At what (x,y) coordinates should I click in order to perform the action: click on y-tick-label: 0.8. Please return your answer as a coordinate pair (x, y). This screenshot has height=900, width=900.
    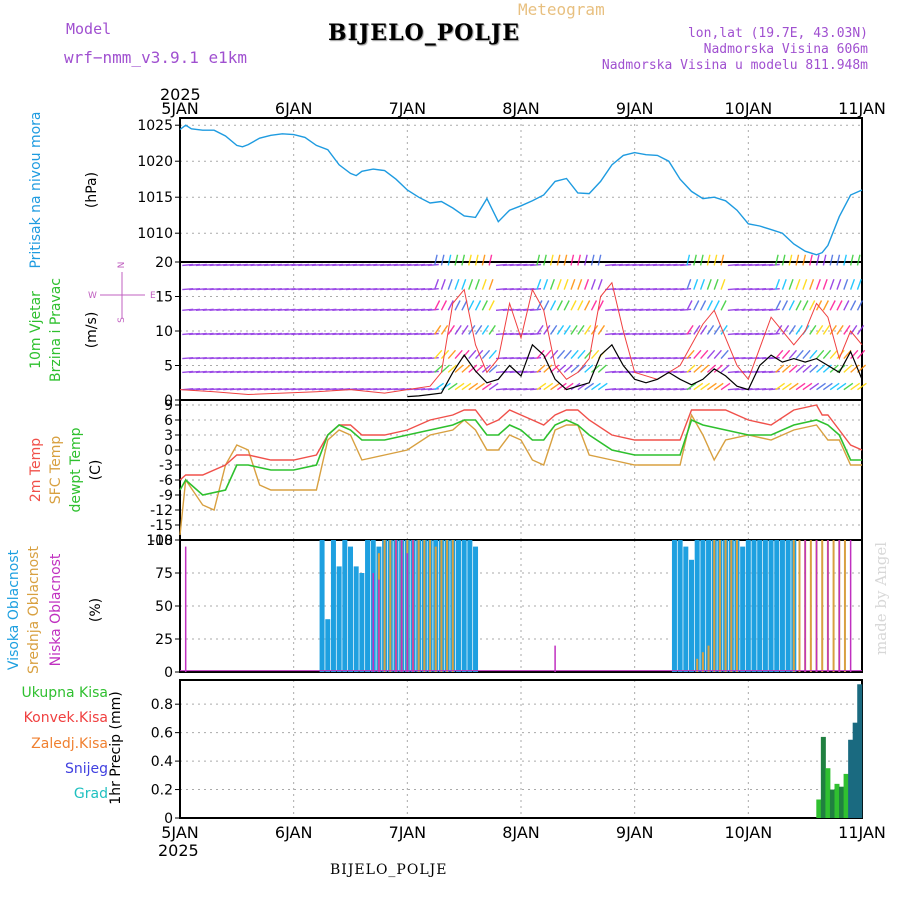
    Looking at the image, I should click on (162, 705).